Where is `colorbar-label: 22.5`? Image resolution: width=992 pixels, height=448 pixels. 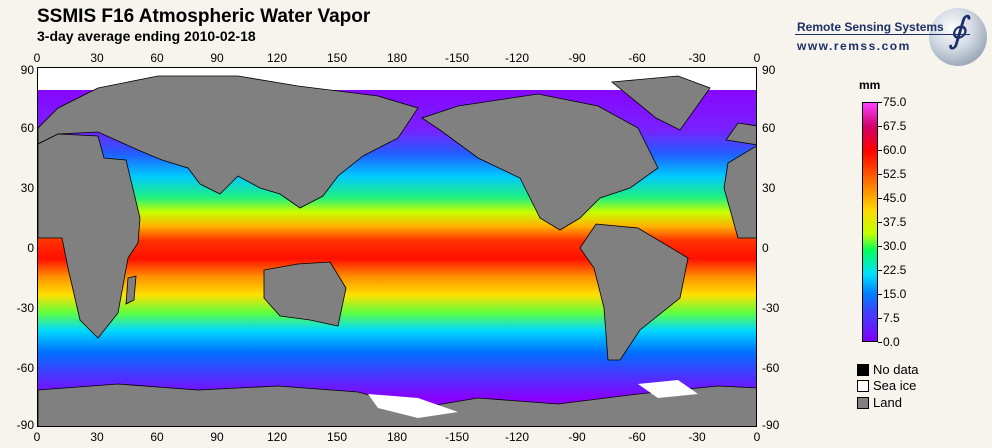 colorbar-label: 22.5 is located at coordinates (892, 270).